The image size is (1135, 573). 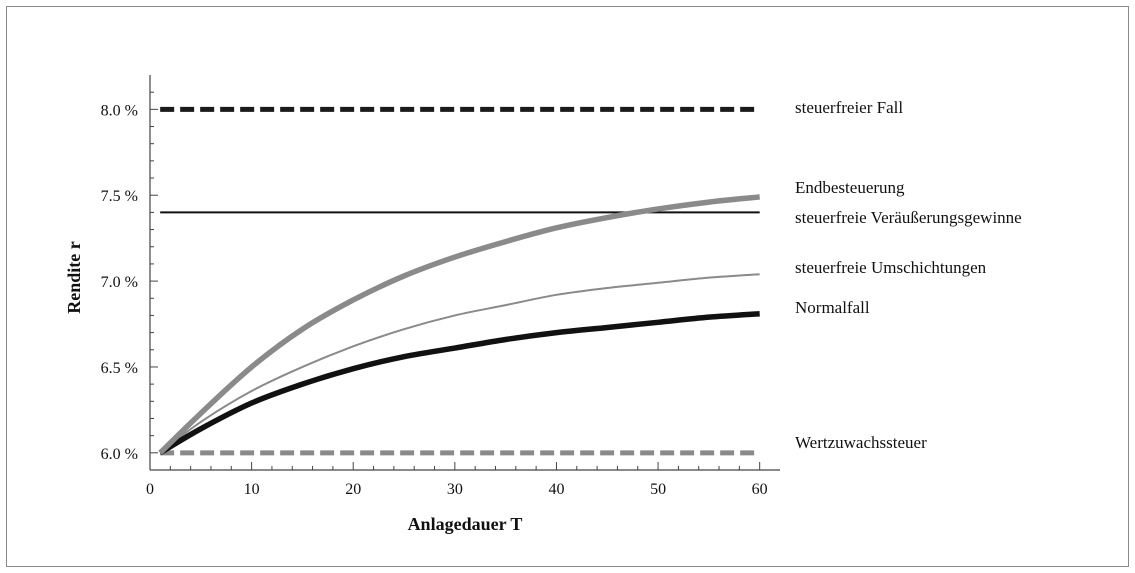 I want to click on series-label: steuerfreie Veräußerungsgewinne, so click(x=908, y=217).